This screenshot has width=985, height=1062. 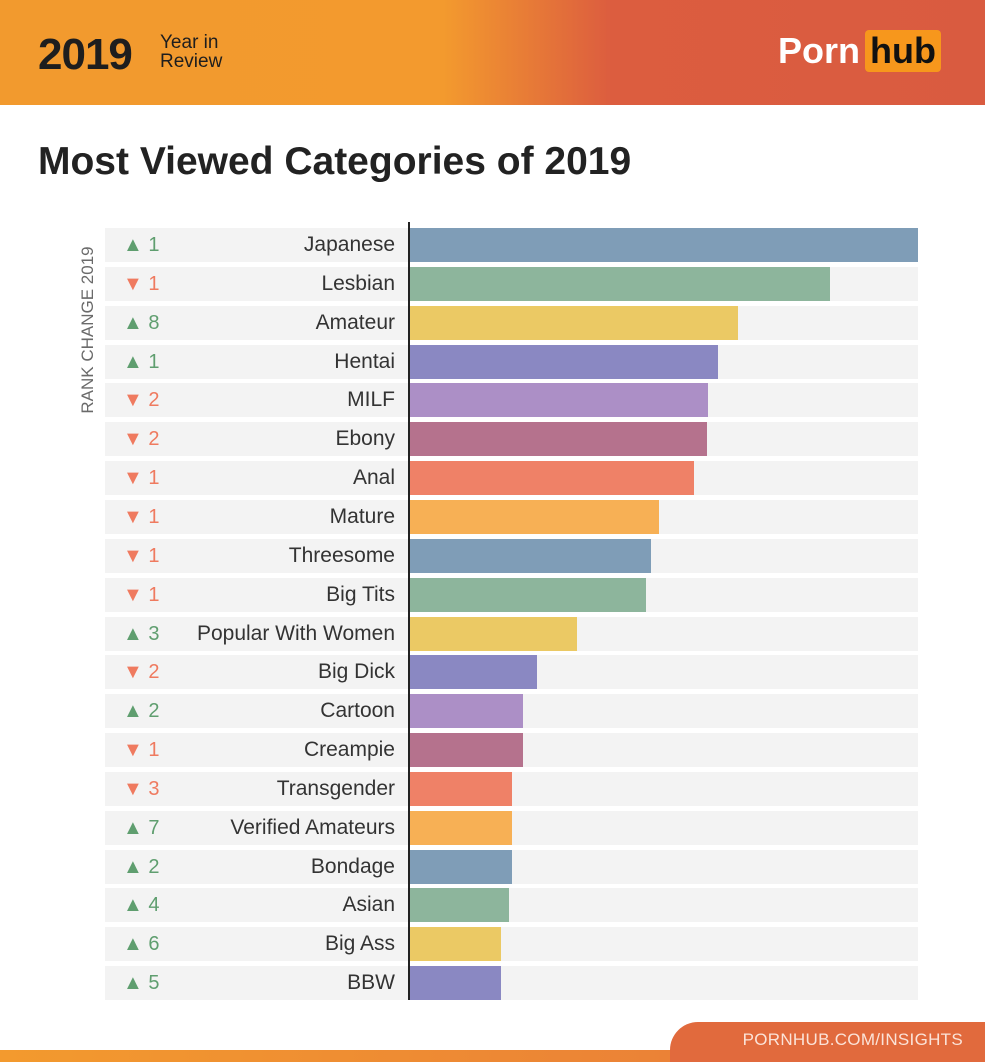 I want to click on chart-row: ▼ 1 Anal, so click(x=511, y=478).